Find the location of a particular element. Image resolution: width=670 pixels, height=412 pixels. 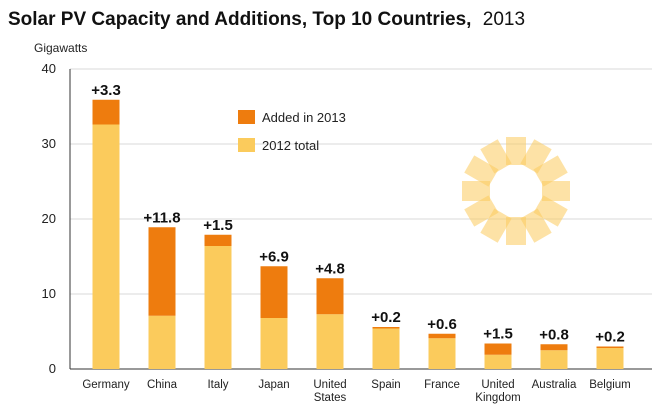

y-tick-label: 30 is located at coordinates (49, 143).